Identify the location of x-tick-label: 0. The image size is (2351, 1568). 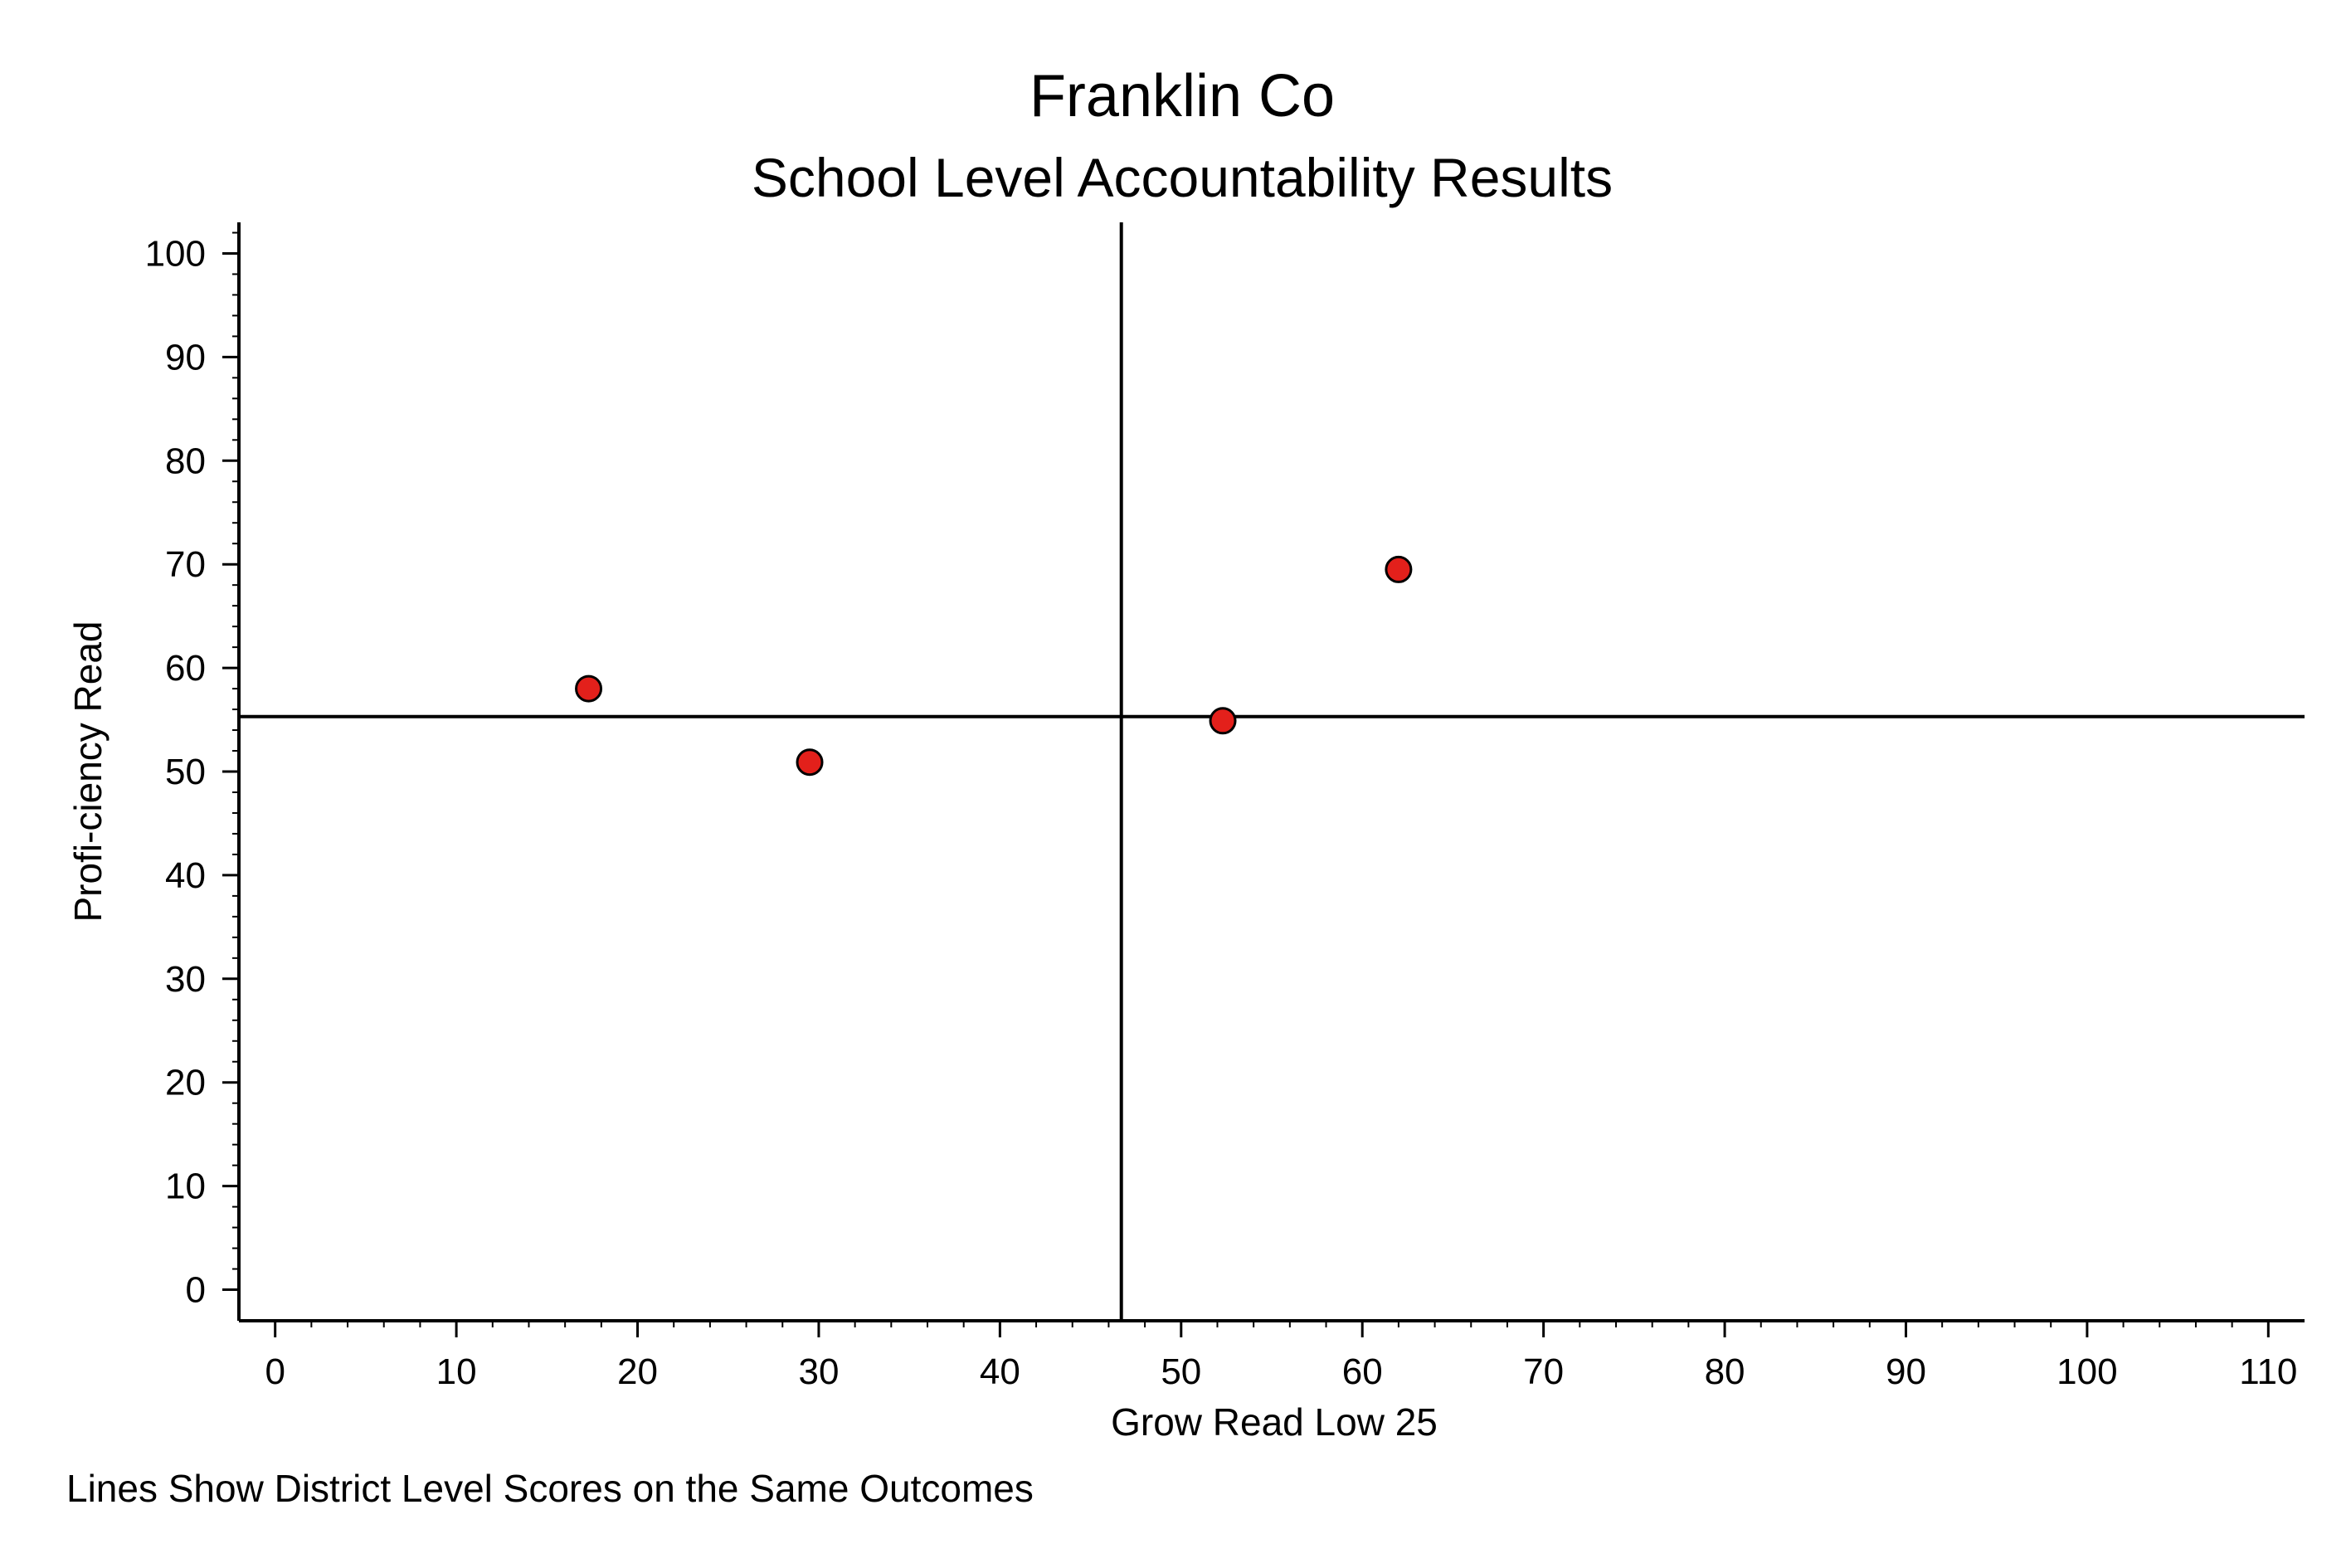
(275, 1371).